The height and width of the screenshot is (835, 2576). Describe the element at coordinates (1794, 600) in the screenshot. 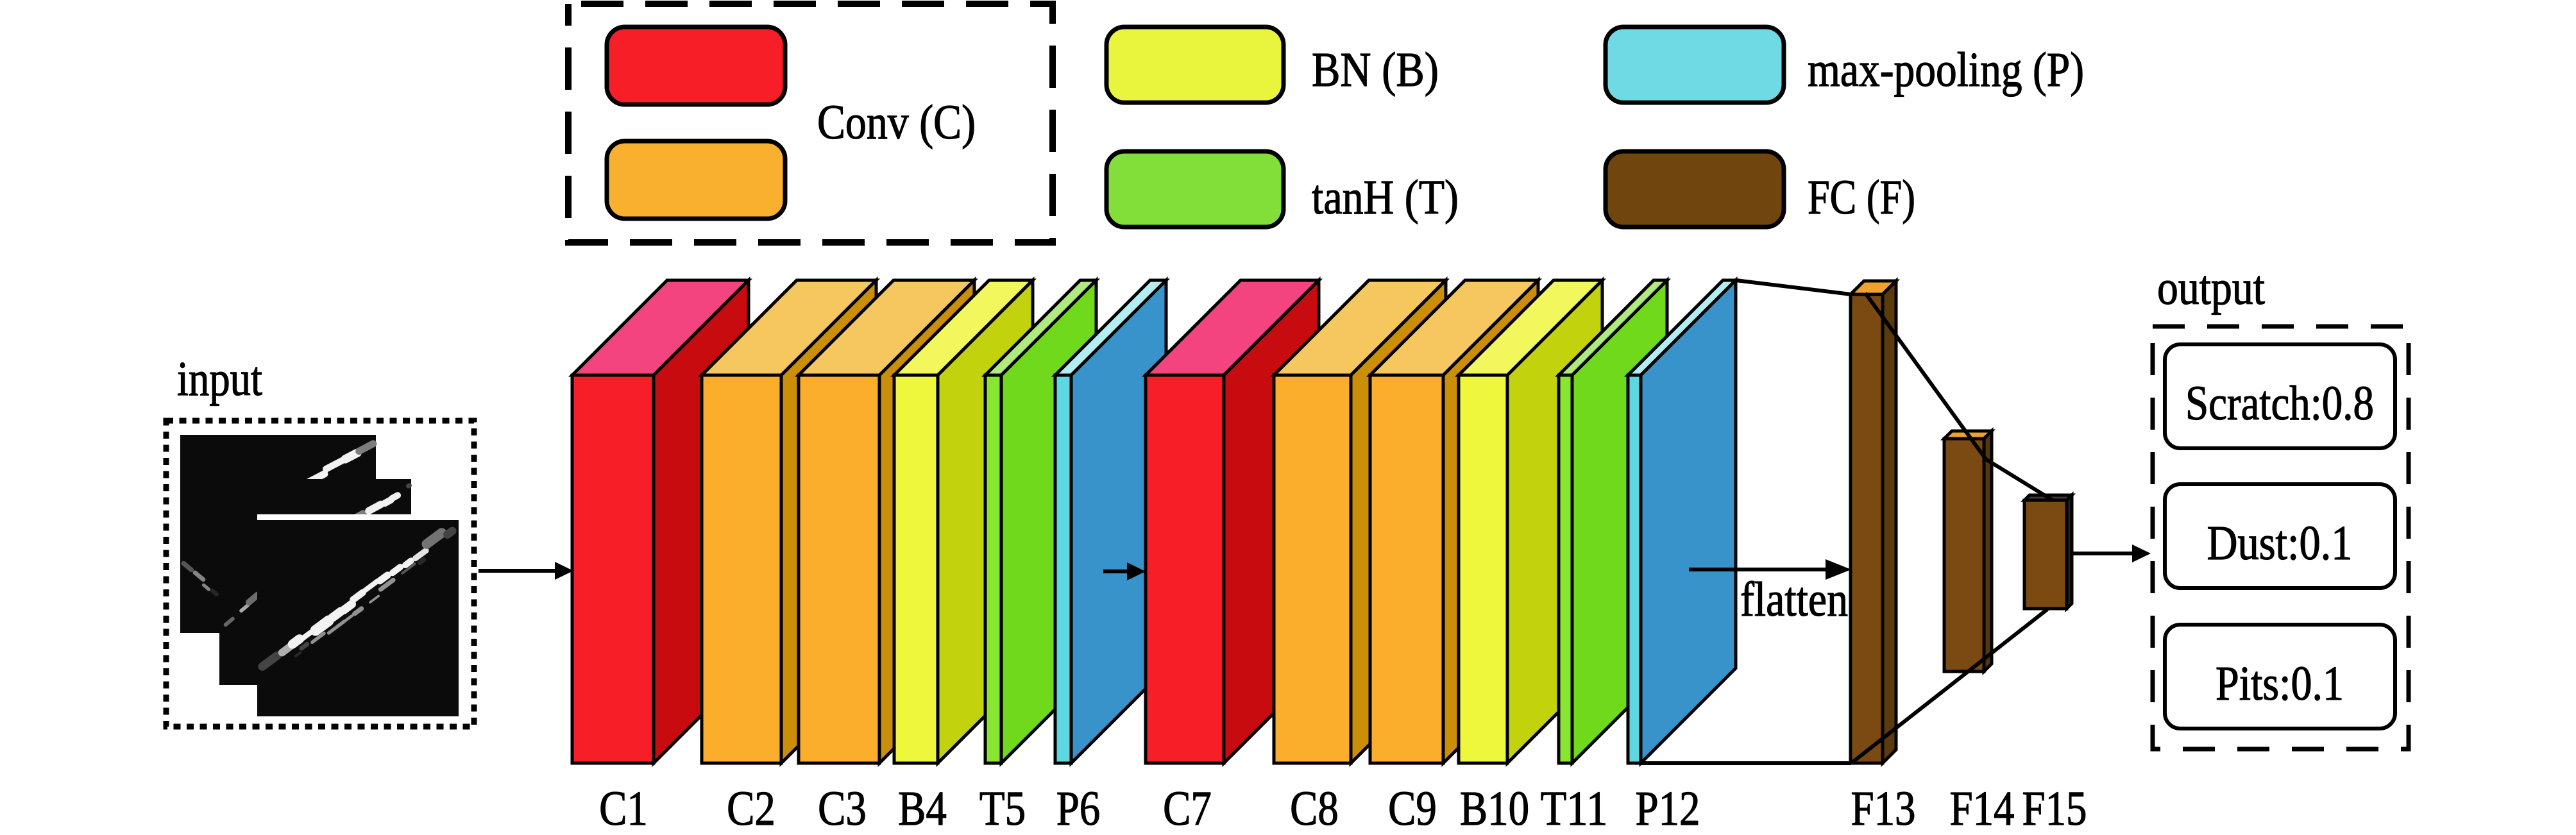

I see `svg-text: flatten` at that location.